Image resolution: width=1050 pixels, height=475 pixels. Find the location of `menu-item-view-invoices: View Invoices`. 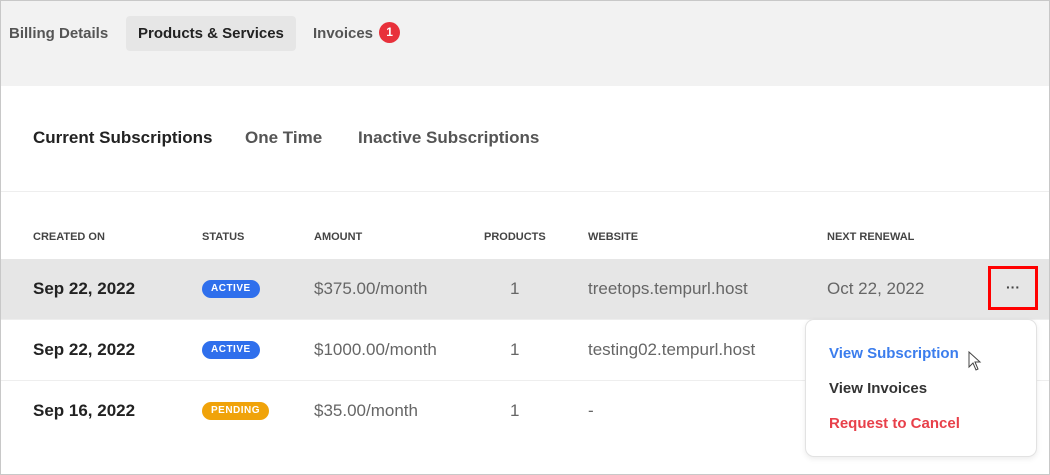

menu-item-view-invoices: View Invoices is located at coordinates (878, 388).